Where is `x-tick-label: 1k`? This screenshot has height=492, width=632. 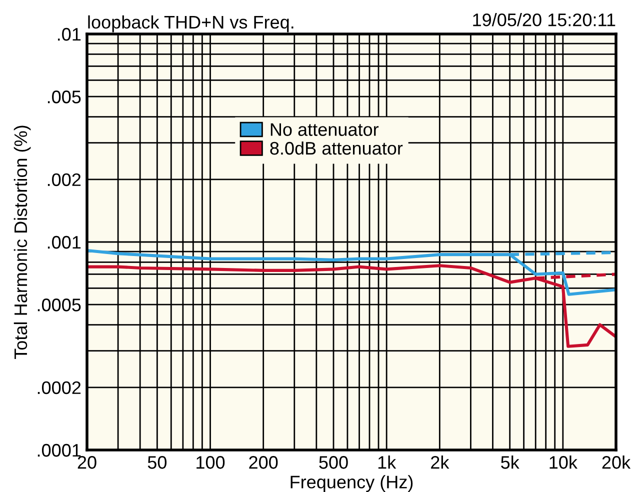 x-tick-label: 1k is located at coordinates (387, 462).